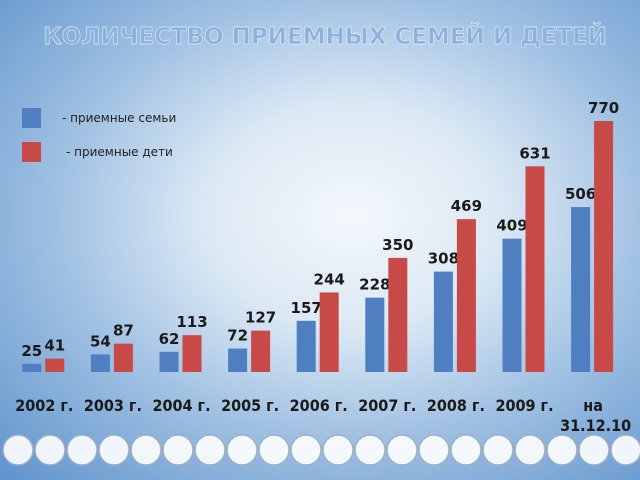 This screenshot has width=640, height=480. What do you see at coordinates (31, 351) in the screenshot?
I see `value-label: 25` at bounding box center [31, 351].